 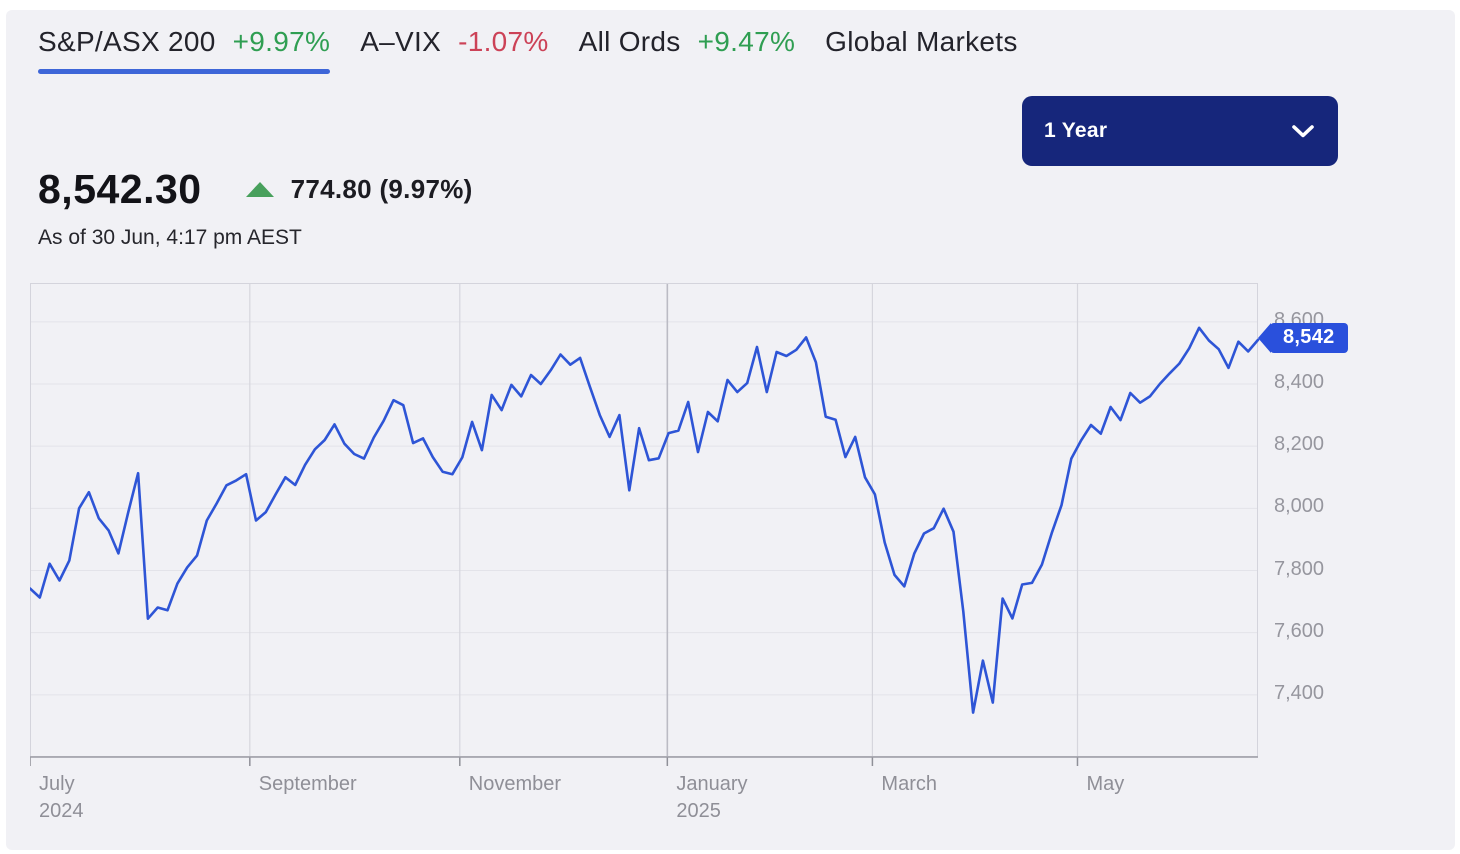 I want to click on tab-global-markets: Global Markets, so click(x=921, y=50).